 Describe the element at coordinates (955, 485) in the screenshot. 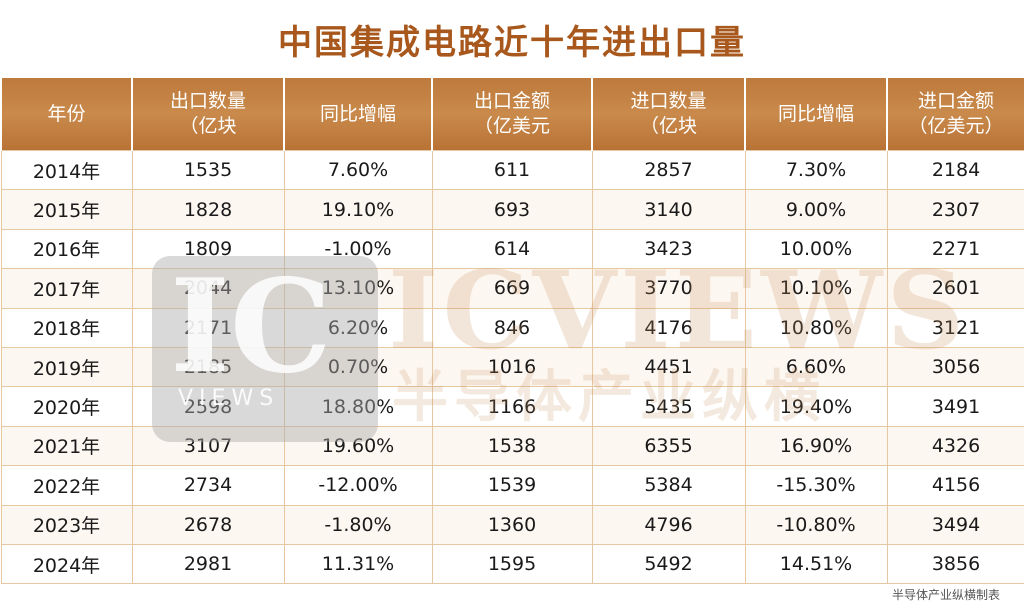

I see `cell-import-value: 4156` at that location.